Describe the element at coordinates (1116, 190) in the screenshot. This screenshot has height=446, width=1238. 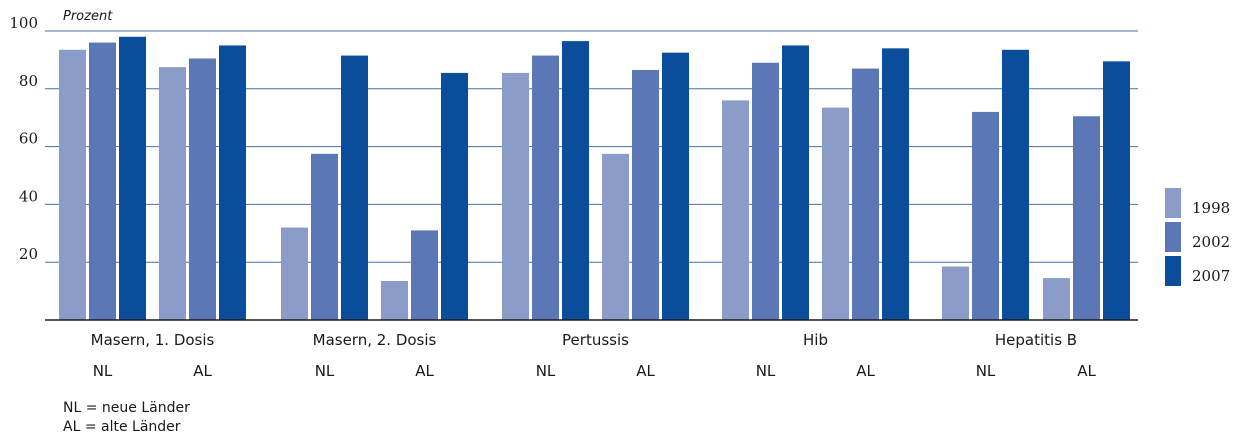
I see `bar-2007-c4-AL` at that location.